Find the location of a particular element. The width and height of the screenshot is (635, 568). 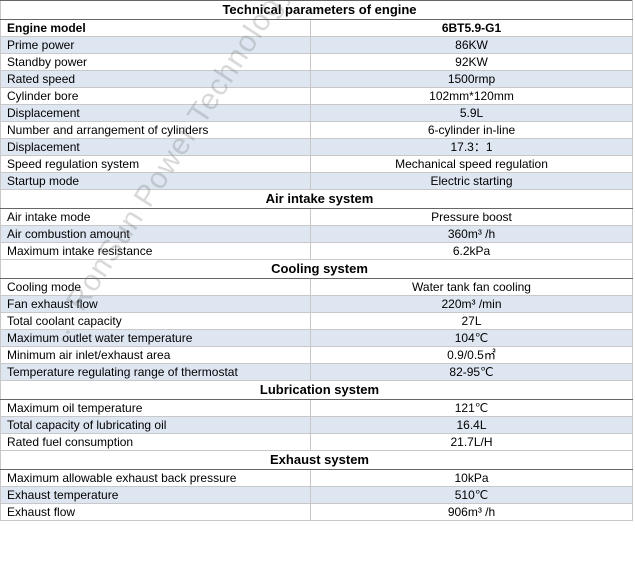

table-row: Startup mode Electric starting is located at coordinates (316, 181).